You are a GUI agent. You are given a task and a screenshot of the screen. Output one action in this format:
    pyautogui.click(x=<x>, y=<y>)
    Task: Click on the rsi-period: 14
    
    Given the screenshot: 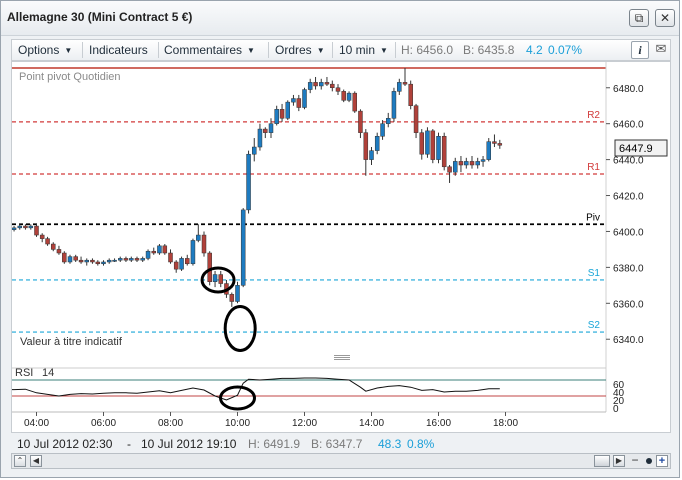 What is the action you would take?
    pyautogui.click(x=48, y=373)
    